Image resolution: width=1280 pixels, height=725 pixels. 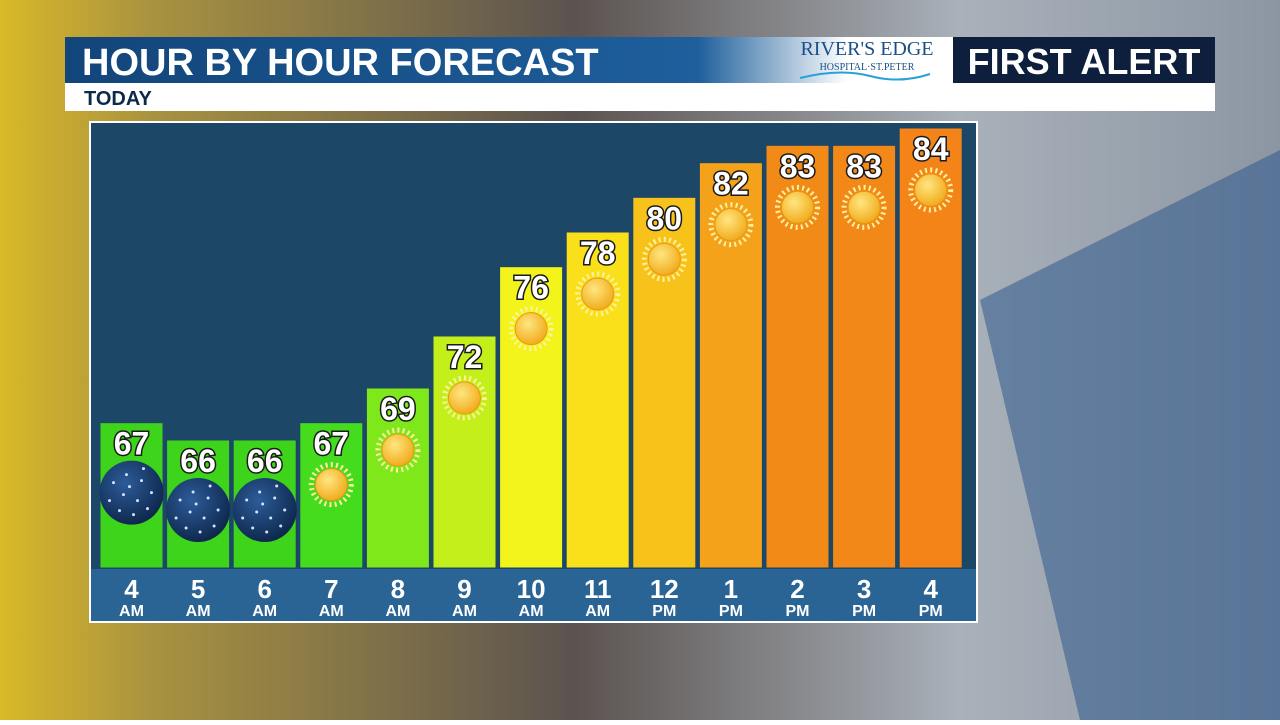 I want to click on value-label: 76, so click(x=531, y=288).